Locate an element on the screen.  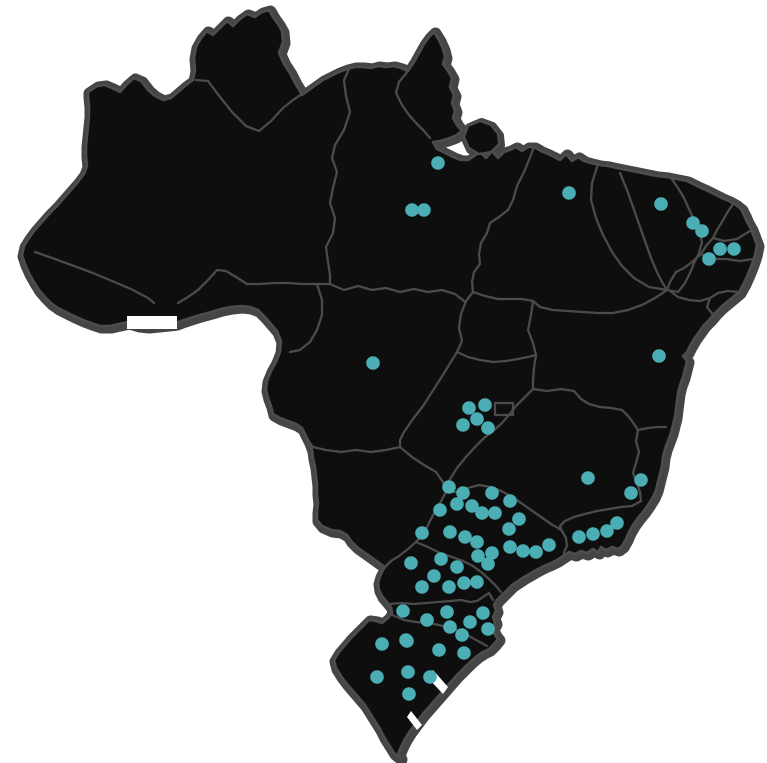
state-border-amapa-para is located at coordinates (413, 104).